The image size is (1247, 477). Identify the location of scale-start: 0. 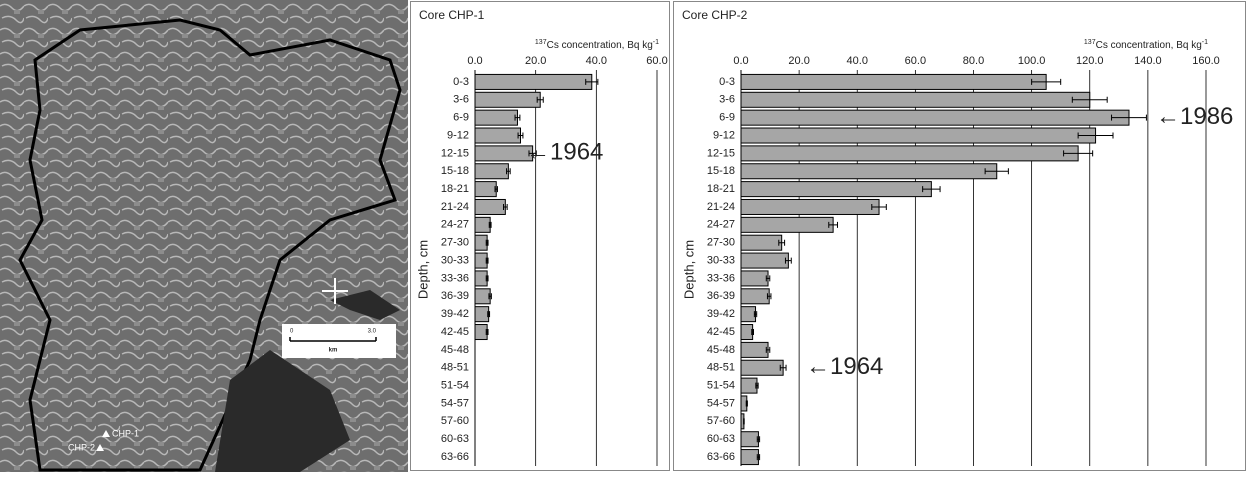
(292, 332).